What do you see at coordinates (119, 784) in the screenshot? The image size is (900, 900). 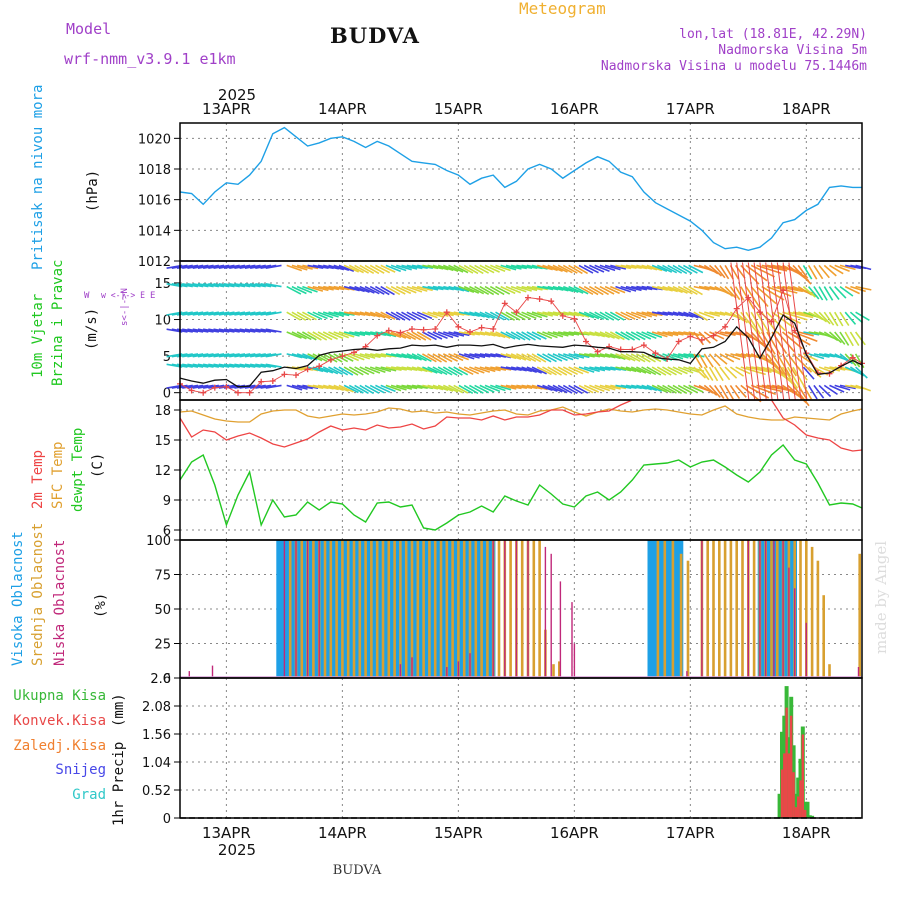 I see `precip-ylabel: 1hr Precip` at bounding box center [119, 784].